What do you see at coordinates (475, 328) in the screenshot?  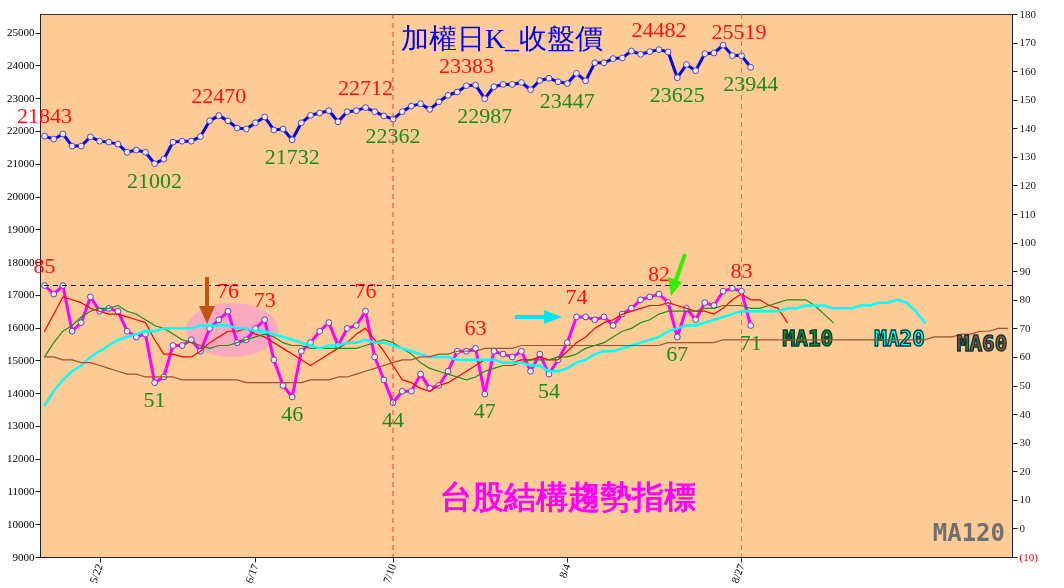 I see `data-label: 63` at bounding box center [475, 328].